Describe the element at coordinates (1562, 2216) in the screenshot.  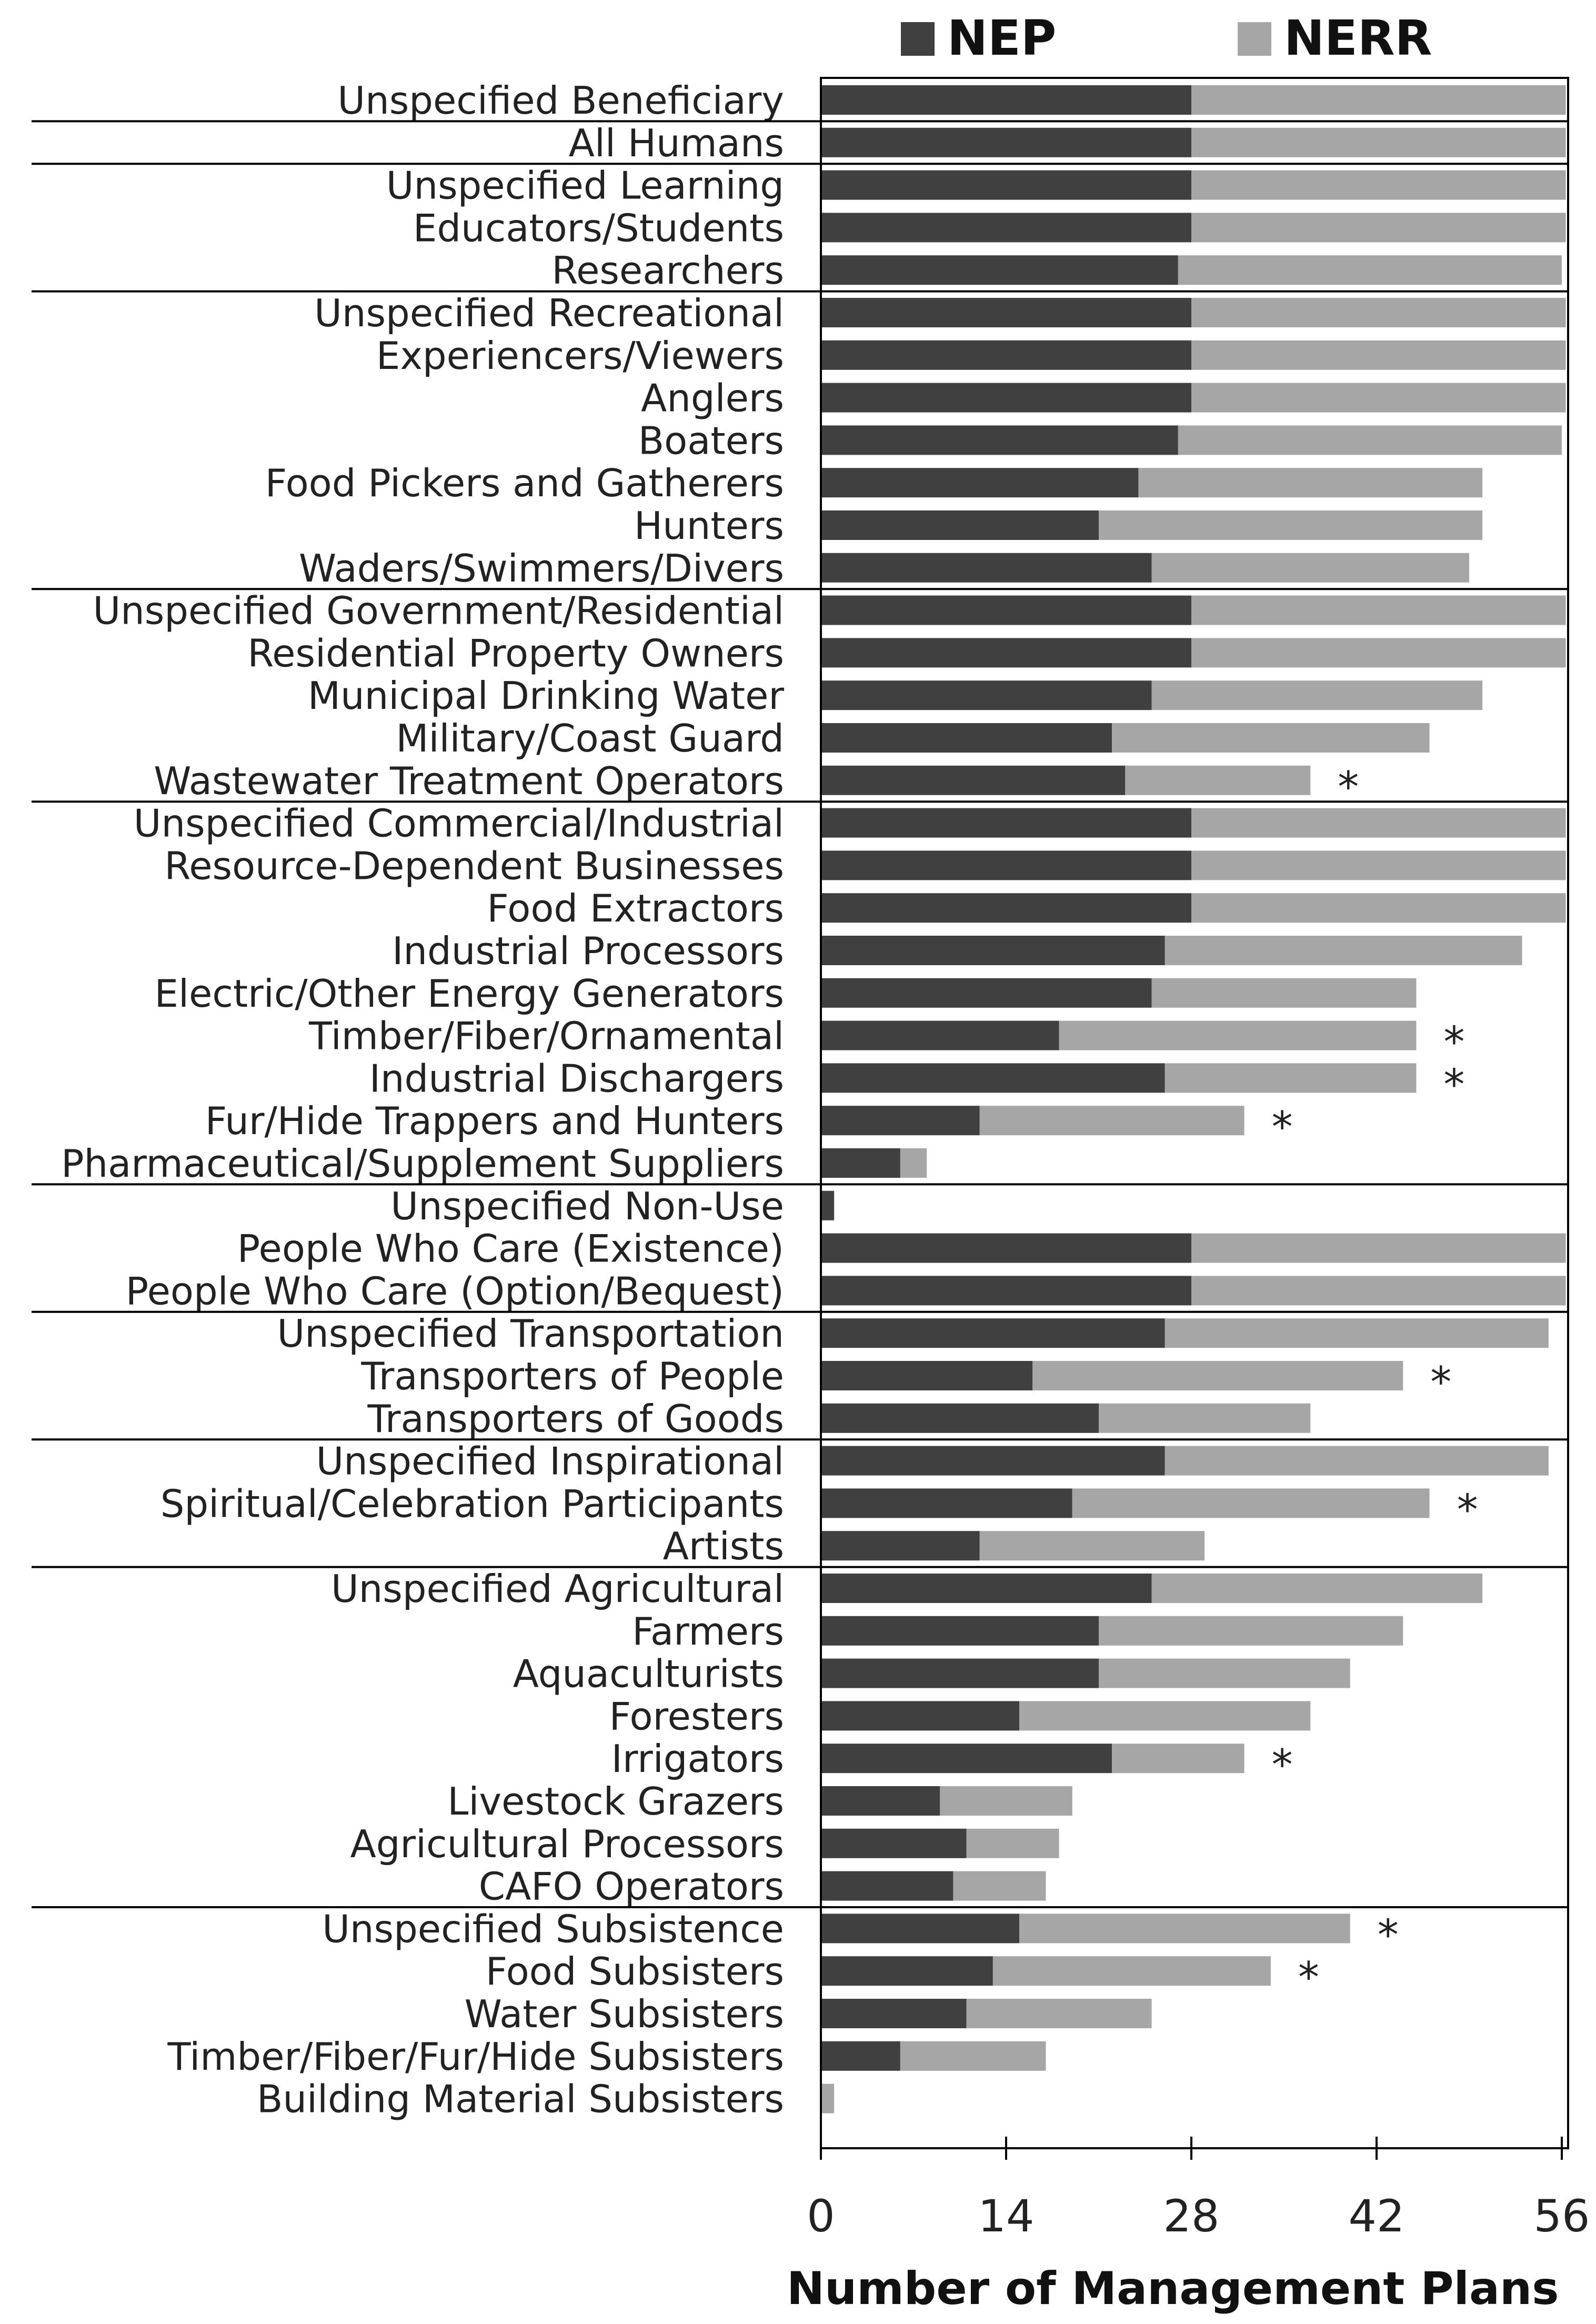
I see `x-tick-label: 56` at that location.